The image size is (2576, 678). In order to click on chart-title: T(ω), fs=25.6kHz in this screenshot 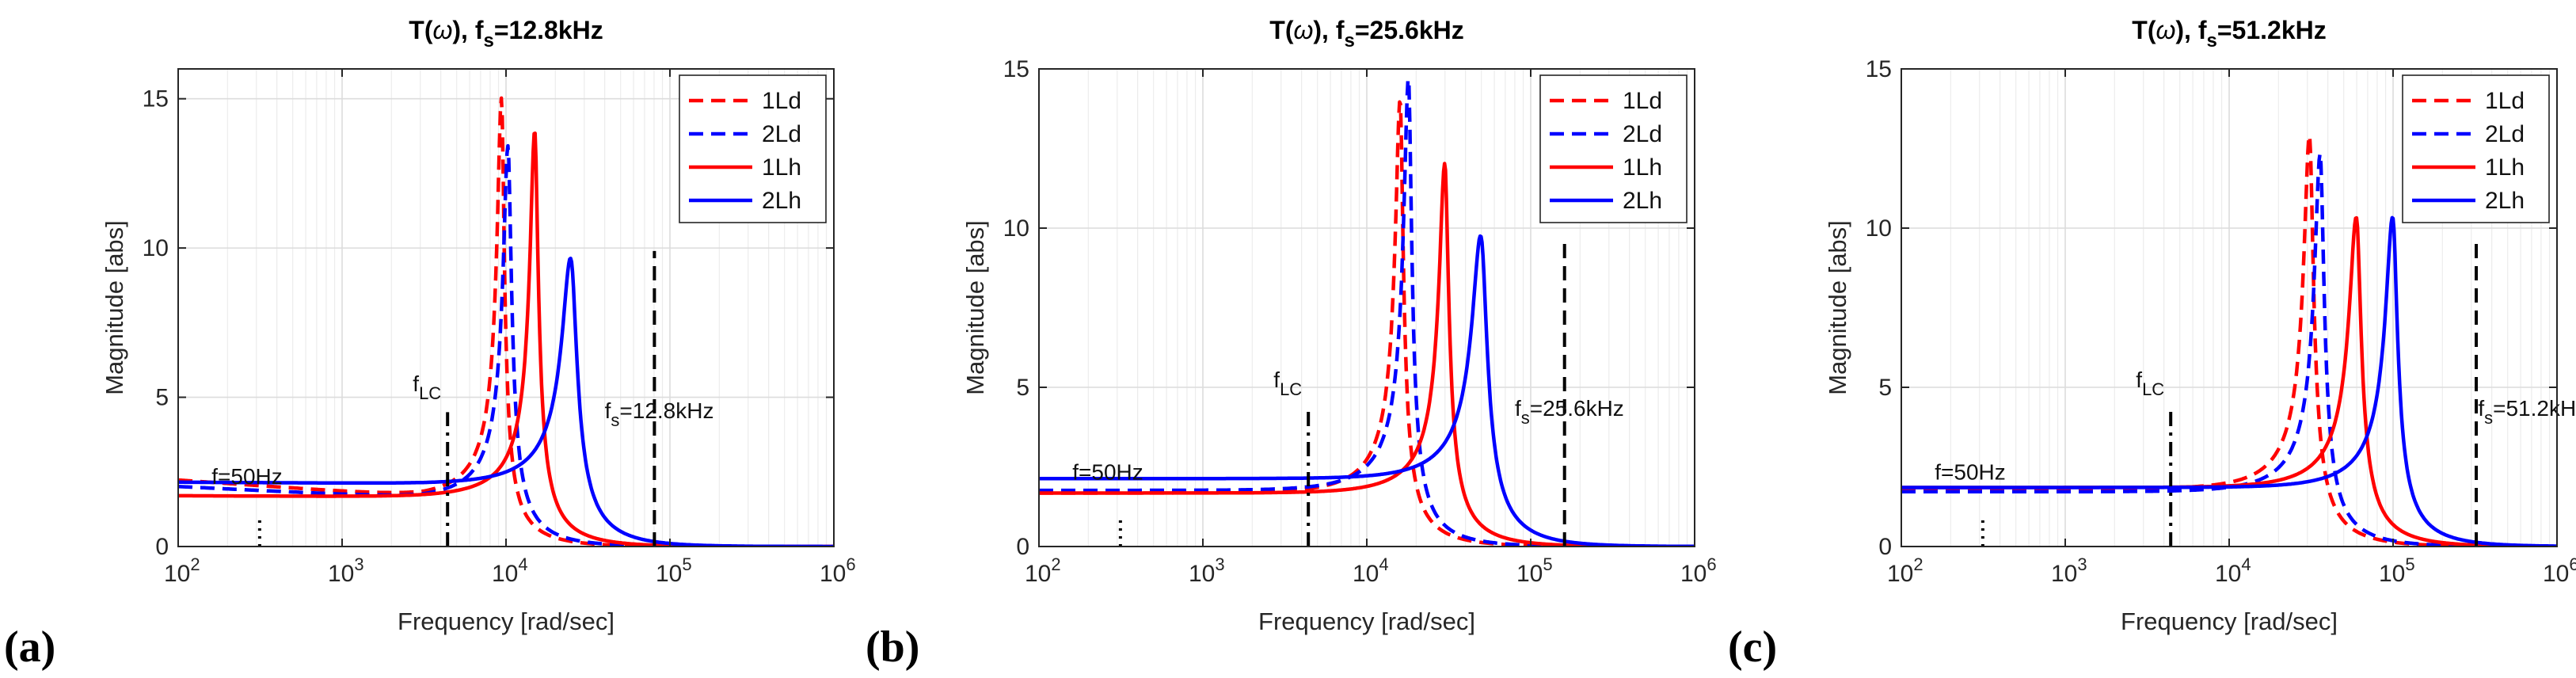, I will do `click(1366, 33)`.